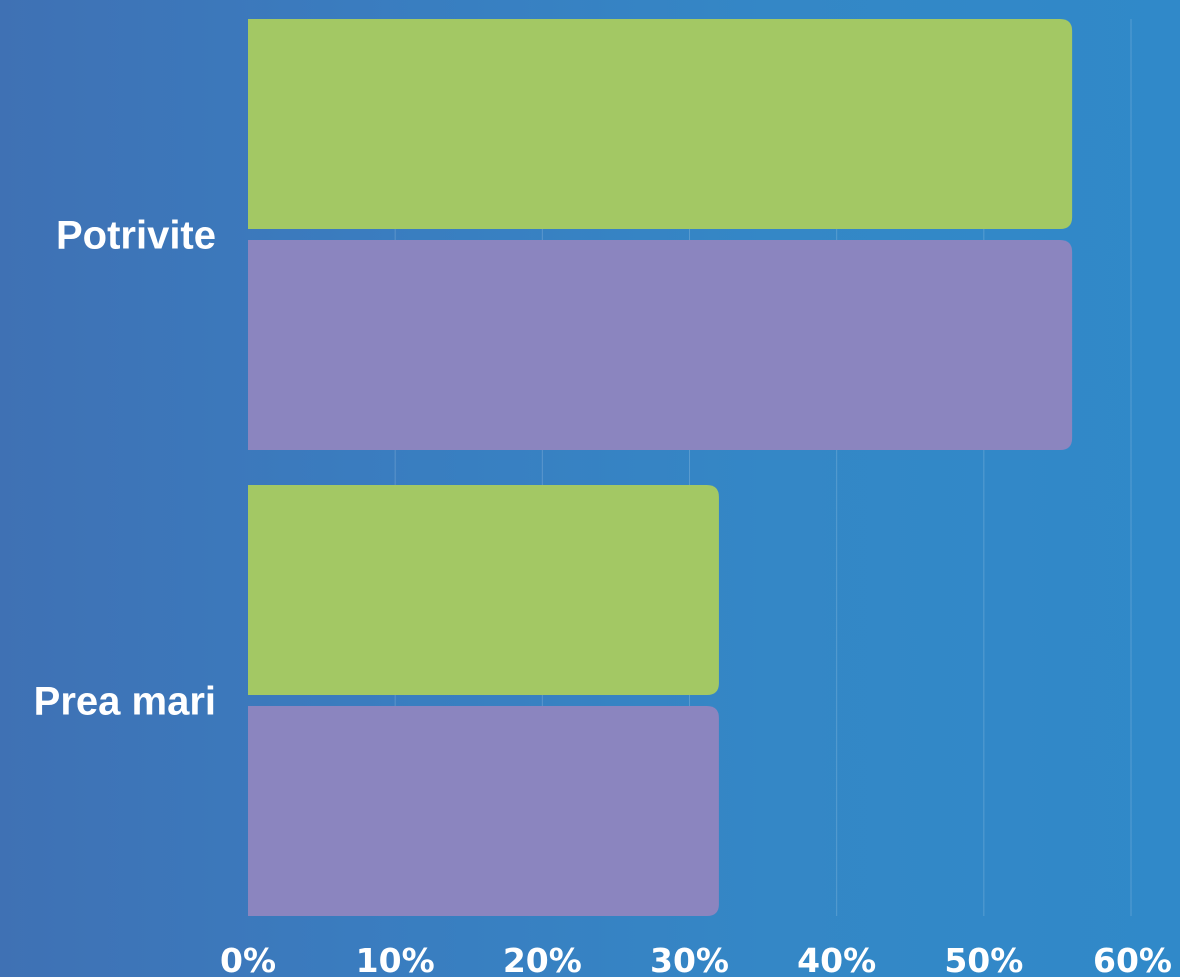 This screenshot has height=977, width=1180. What do you see at coordinates (1132, 959) in the screenshot?
I see `x-tick-label: 60%` at bounding box center [1132, 959].